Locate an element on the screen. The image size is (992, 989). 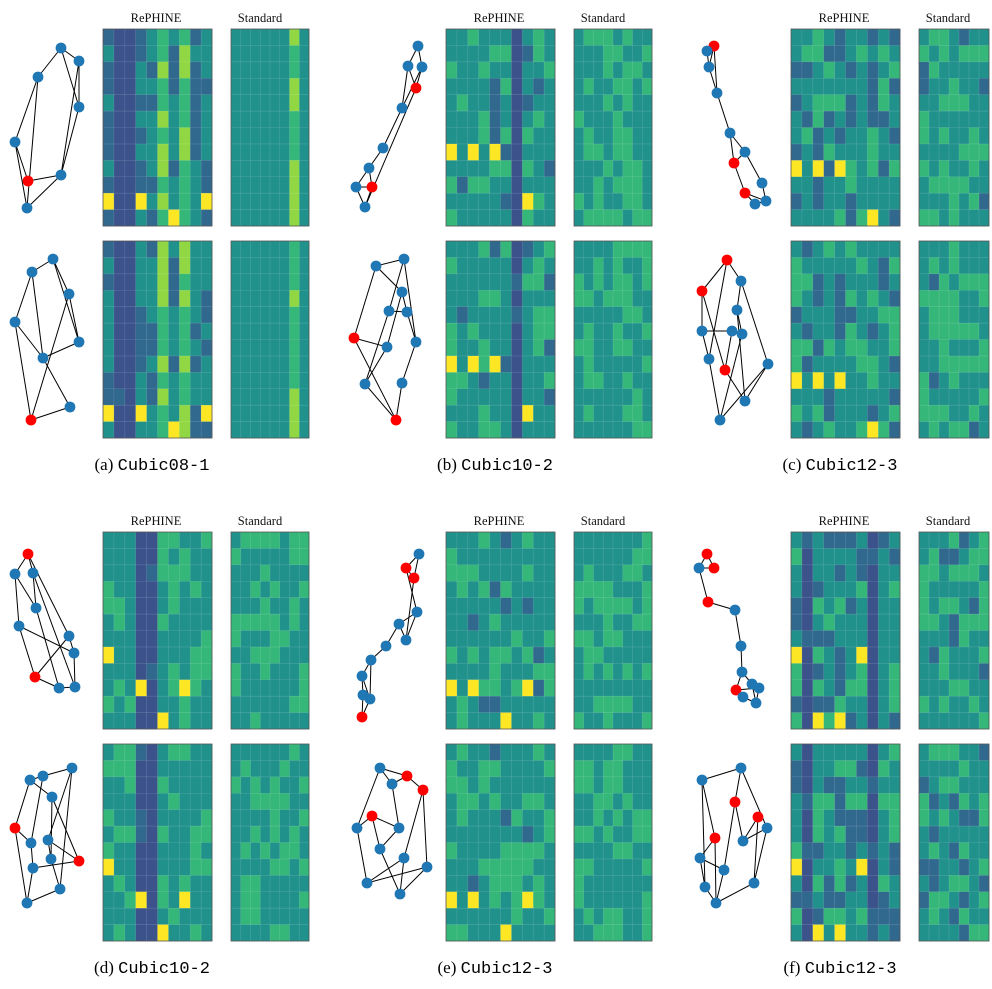
header-rephine: RePHINE is located at coordinates (499, 18).